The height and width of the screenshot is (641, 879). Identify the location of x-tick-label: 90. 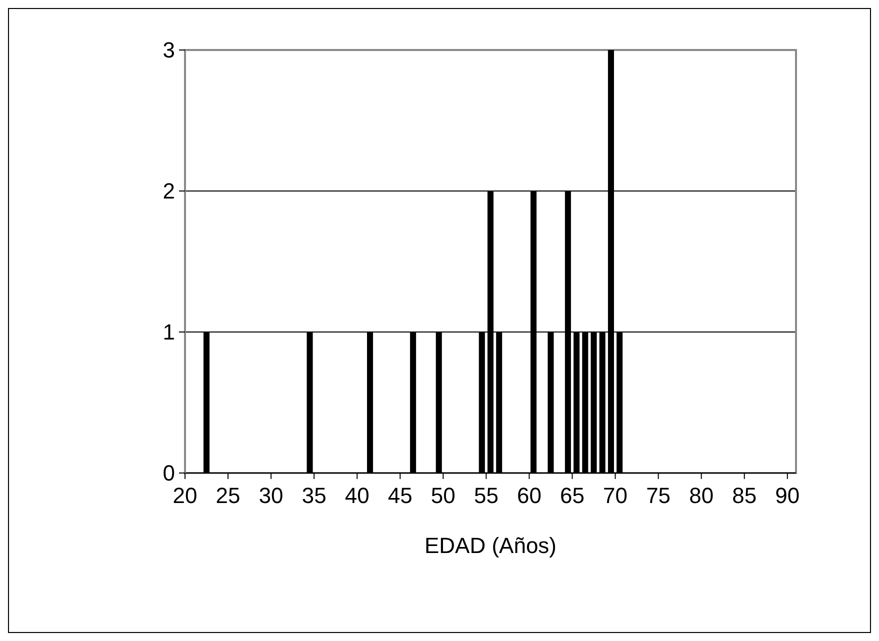
(787, 495).